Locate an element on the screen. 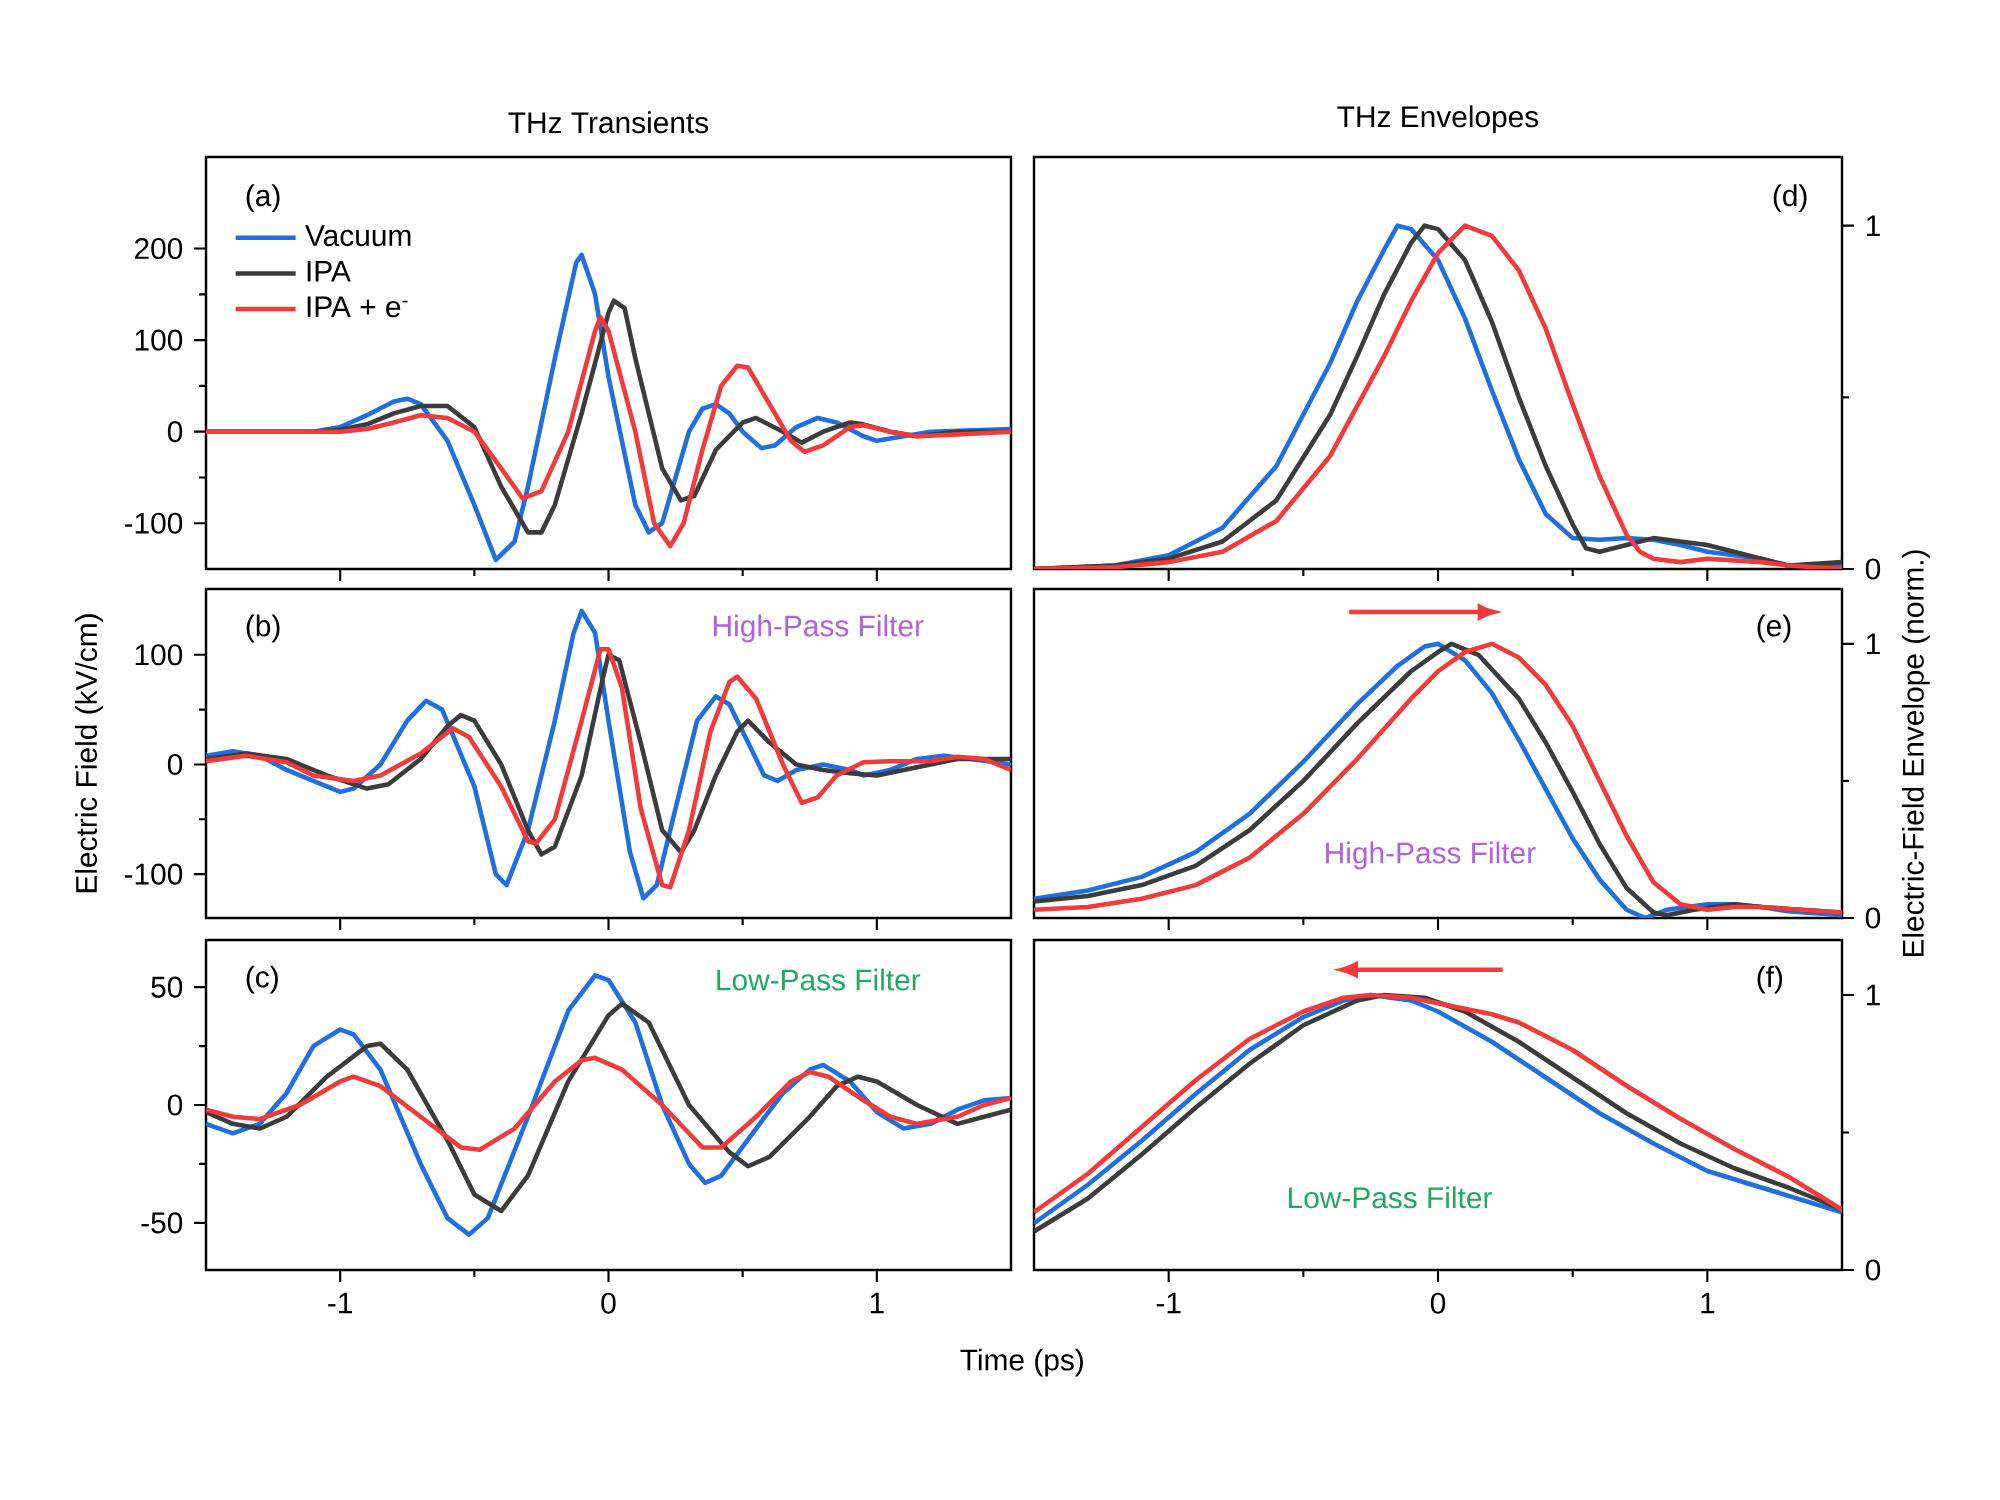 The image size is (2000, 1500). legend-label: IPA + e$^{-}$ is located at coordinates (357, 307).